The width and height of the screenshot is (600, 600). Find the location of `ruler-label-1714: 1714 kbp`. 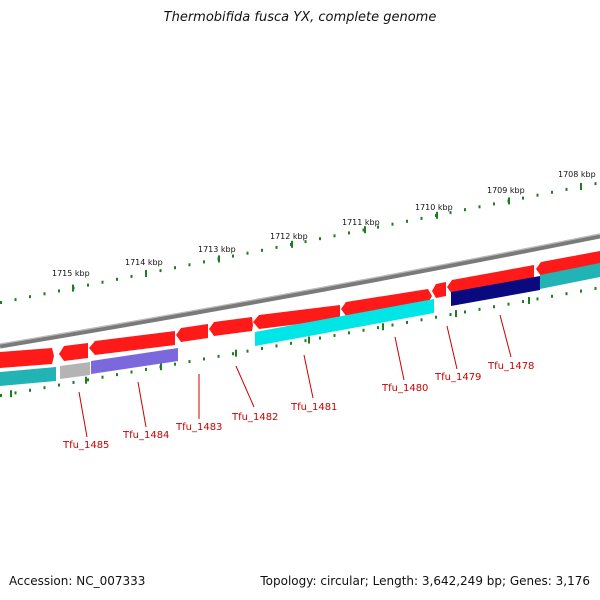

ruler-label-1714: 1714 kbp is located at coordinates (144, 262).